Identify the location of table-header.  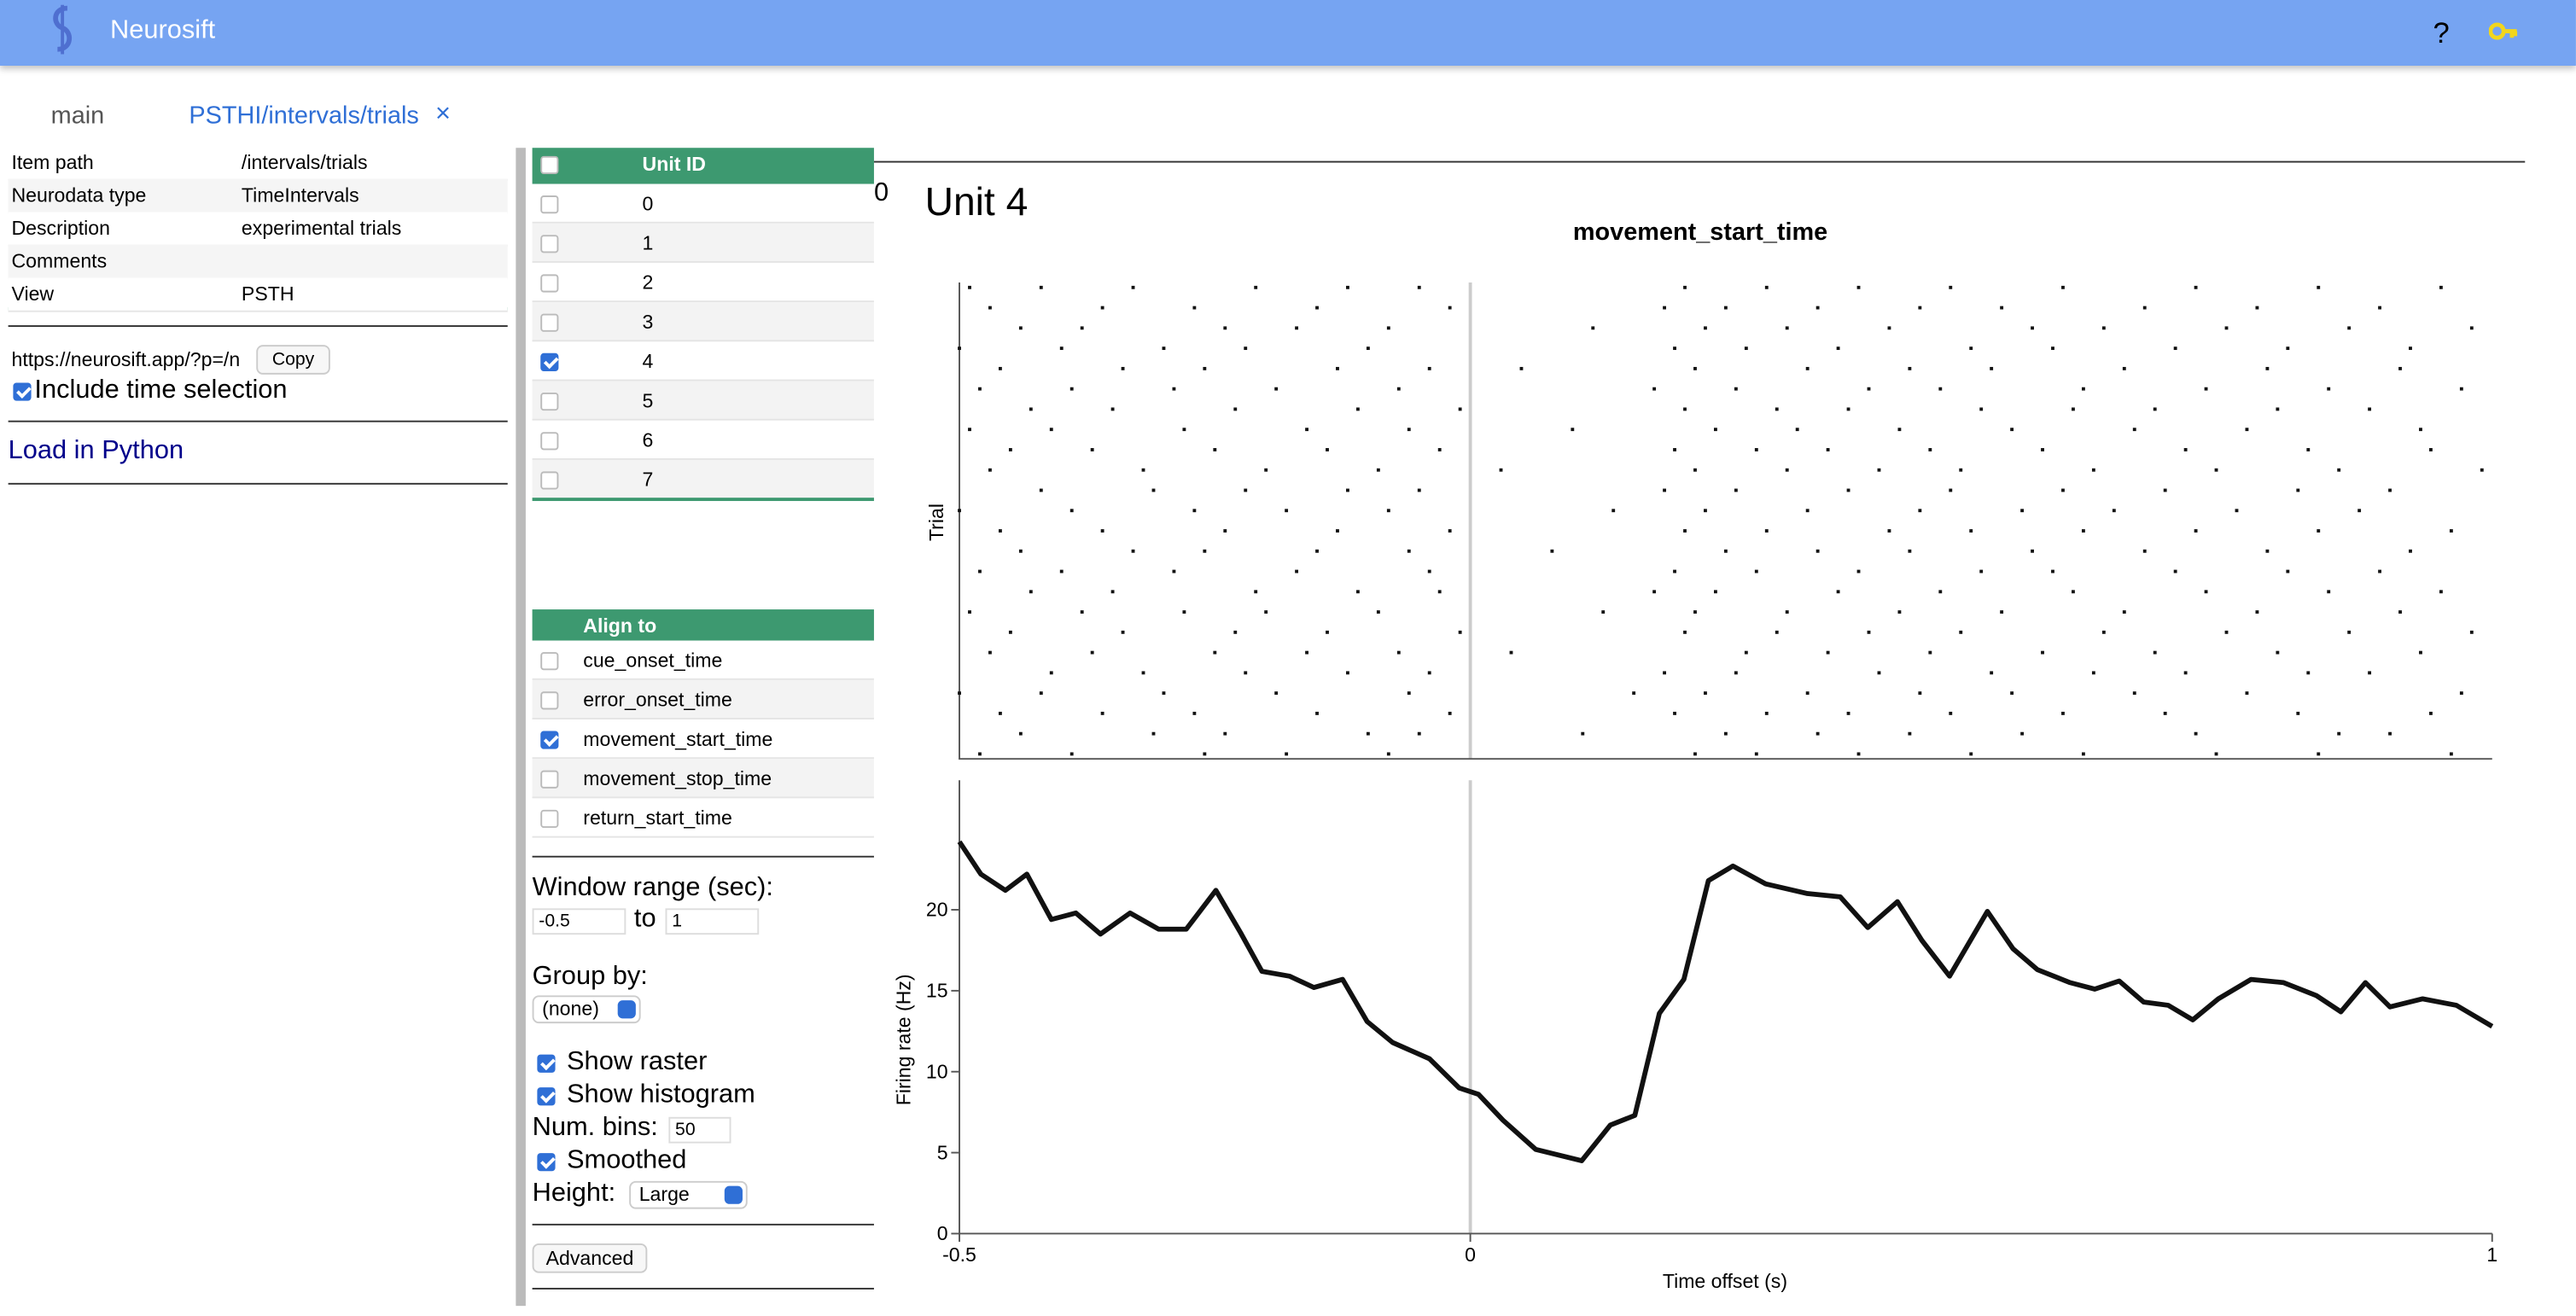
(703, 166).